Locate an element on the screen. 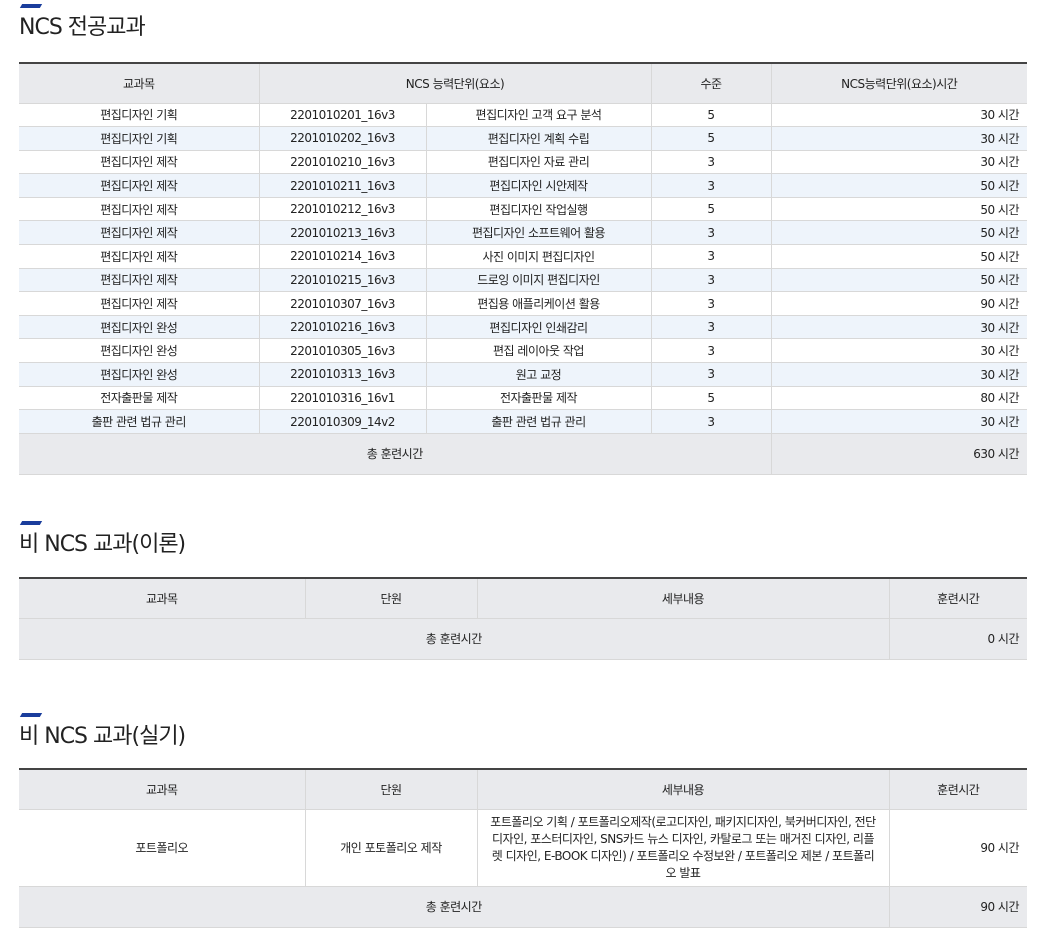  table-row: 편집디자인 제작 2201010212_16v3 편집디자인 작업실행 5 50 시간 is located at coordinates (523, 209).